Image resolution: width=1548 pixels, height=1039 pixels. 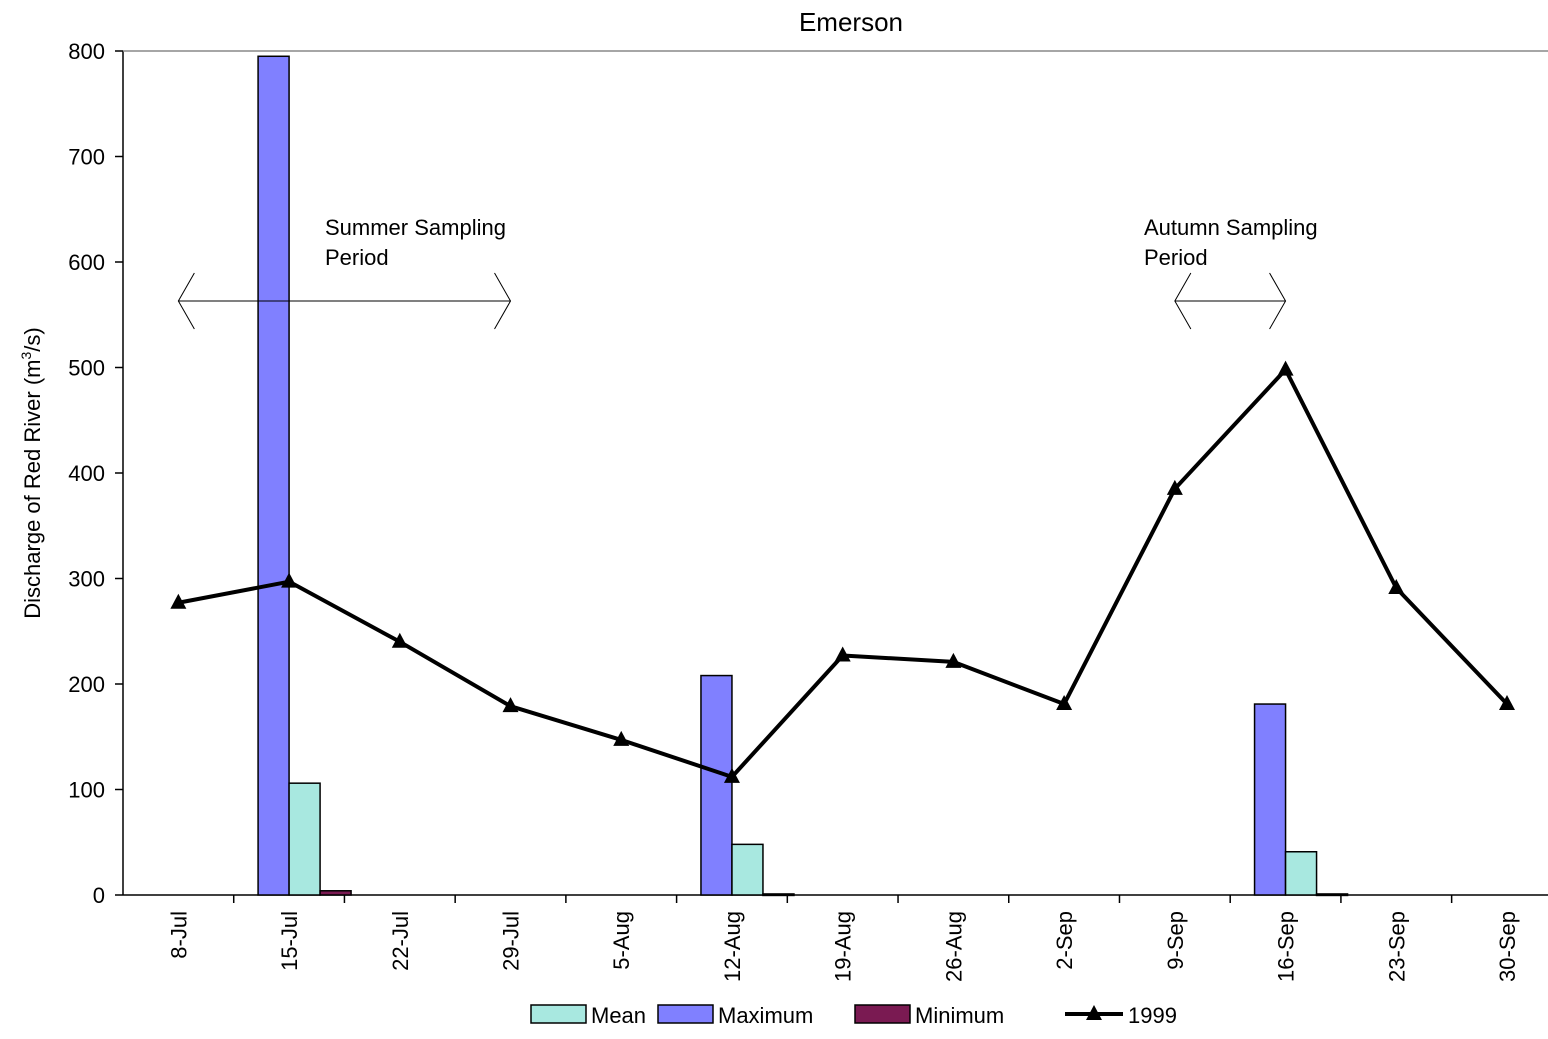 What do you see at coordinates (1231, 227) in the screenshot?
I see `annotation-text: Autumn Sampling` at bounding box center [1231, 227].